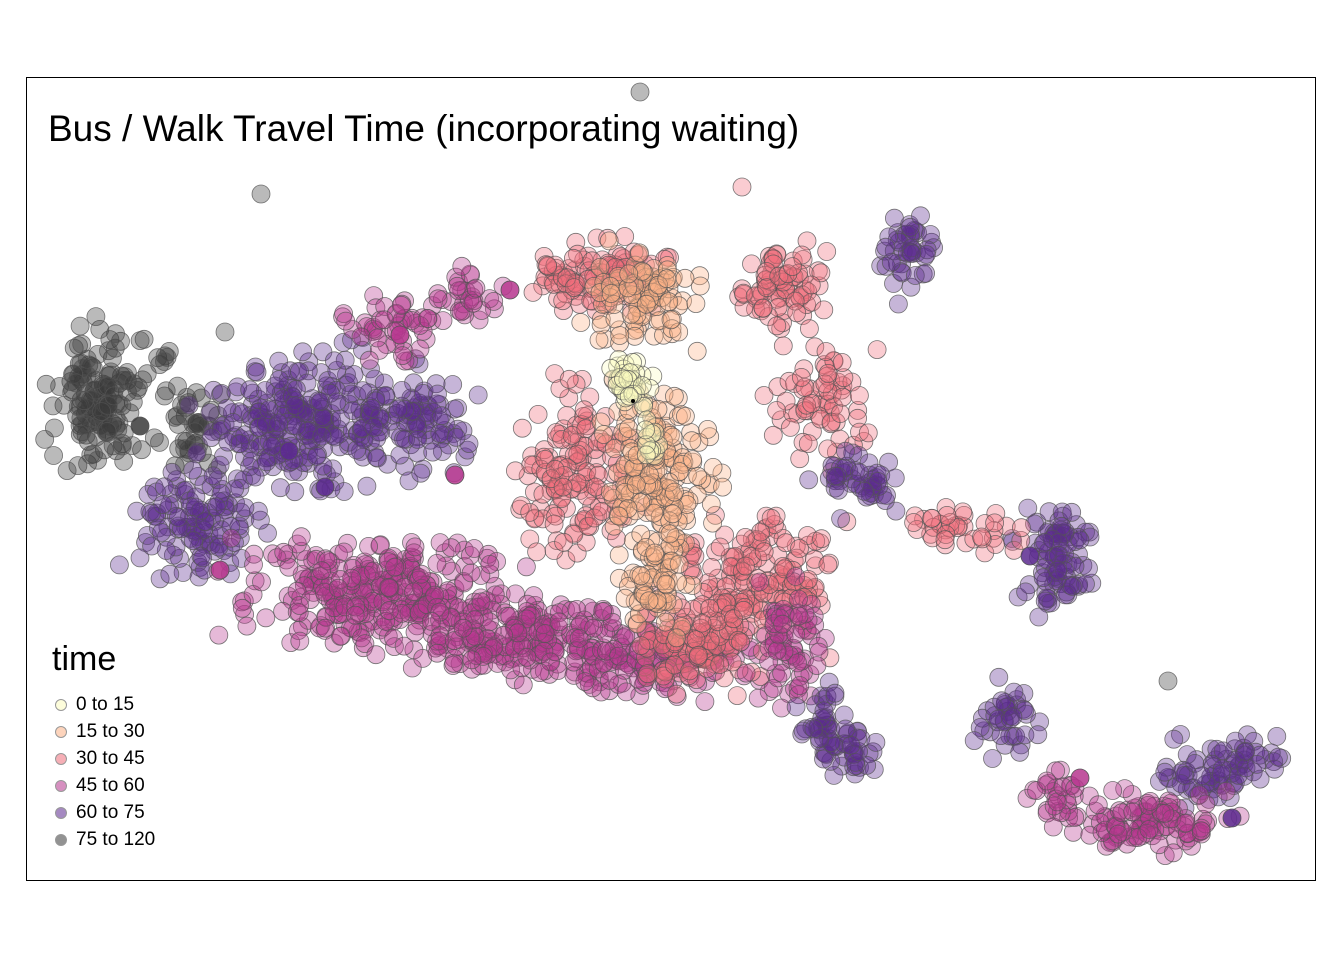 Image resolution: width=1344 pixels, height=960 pixels. Describe the element at coordinates (84, 659) in the screenshot. I see `legend-title: time` at that location.